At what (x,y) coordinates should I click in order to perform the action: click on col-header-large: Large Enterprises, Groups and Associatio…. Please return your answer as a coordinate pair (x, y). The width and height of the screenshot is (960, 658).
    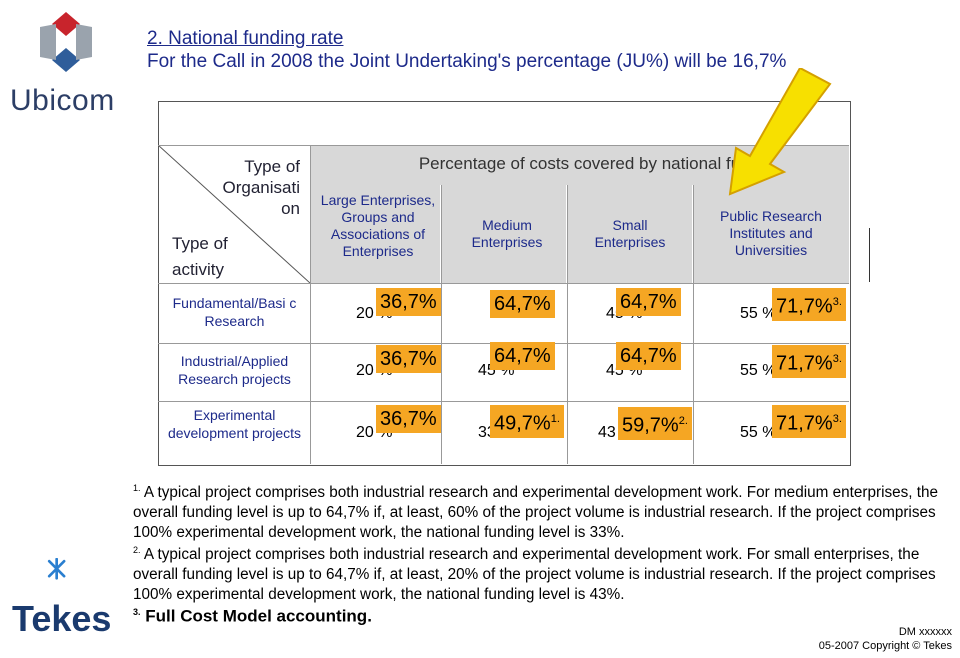
    Looking at the image, I should click on (378, 225).